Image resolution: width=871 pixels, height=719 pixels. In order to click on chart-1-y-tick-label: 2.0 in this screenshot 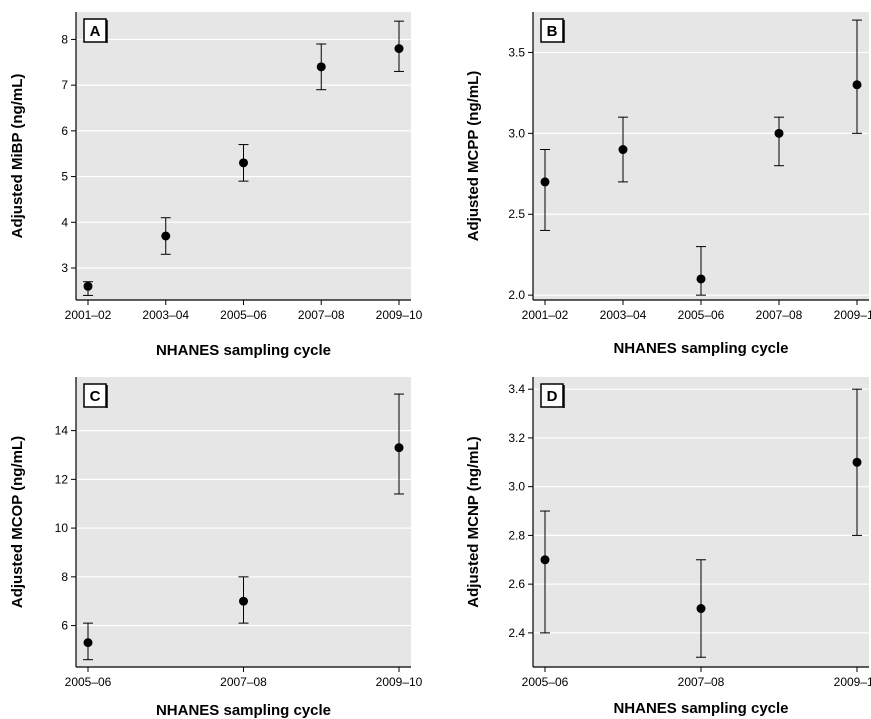, I will do `click(516, 295)`.